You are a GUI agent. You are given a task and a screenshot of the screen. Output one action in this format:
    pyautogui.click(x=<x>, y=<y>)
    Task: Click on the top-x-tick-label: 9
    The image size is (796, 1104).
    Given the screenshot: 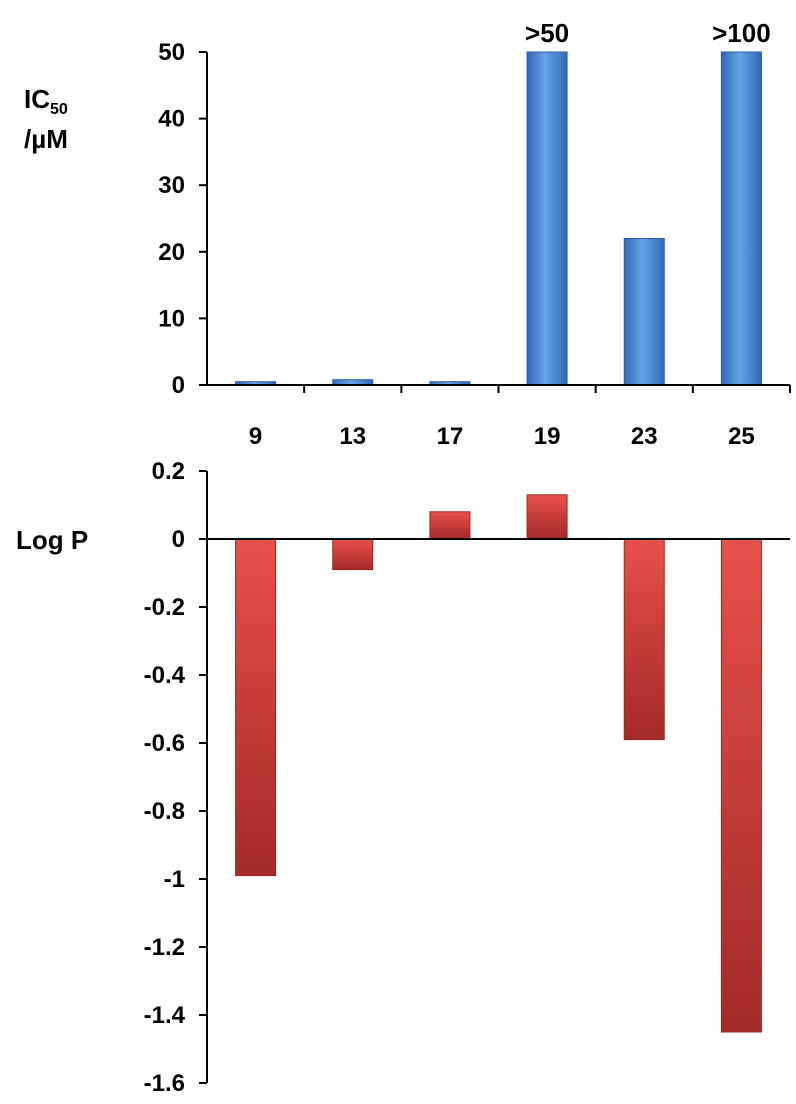 What is the action you would take?
    pyautogui.click(x=255, y=436)
    